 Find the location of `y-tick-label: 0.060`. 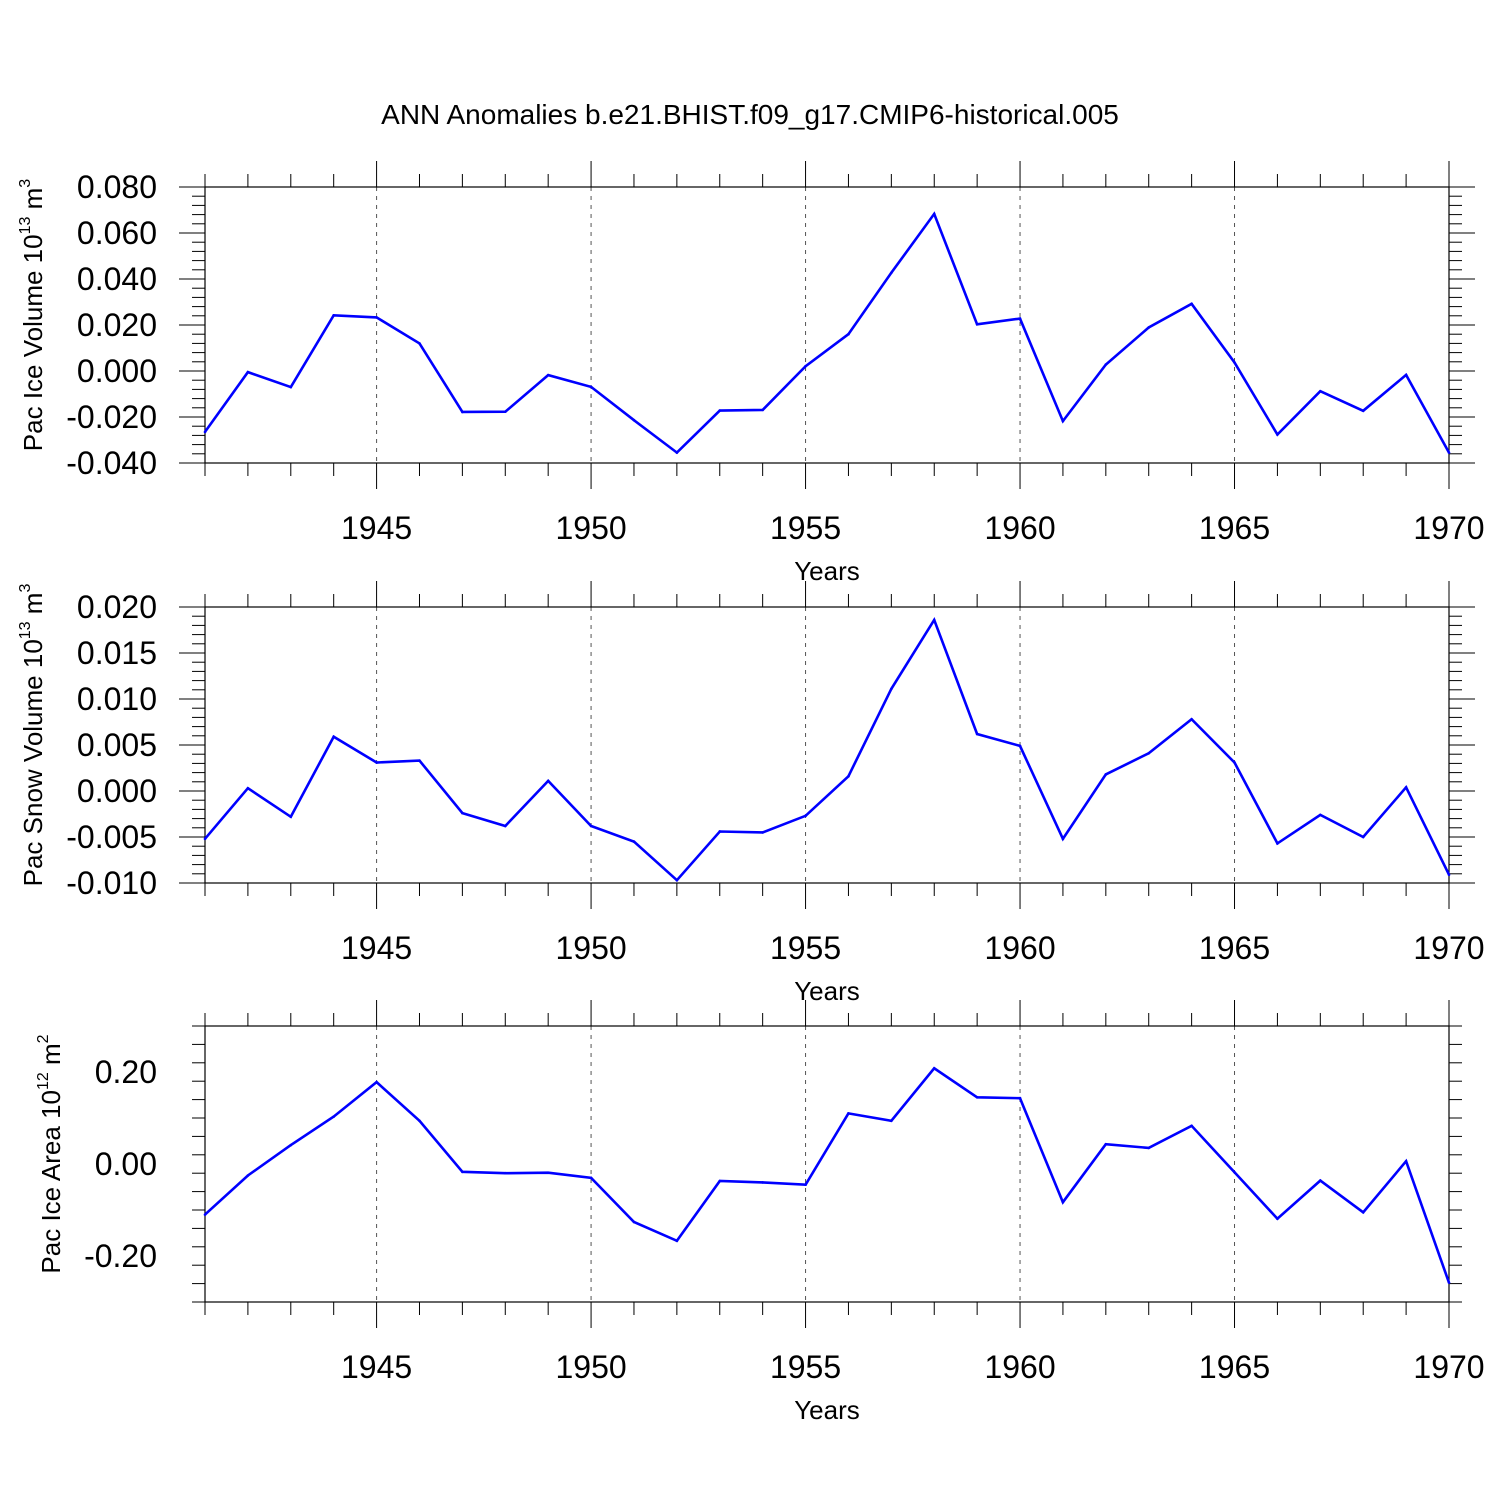

y-tick-label: 0.060 is located at coordinates (117, 233).